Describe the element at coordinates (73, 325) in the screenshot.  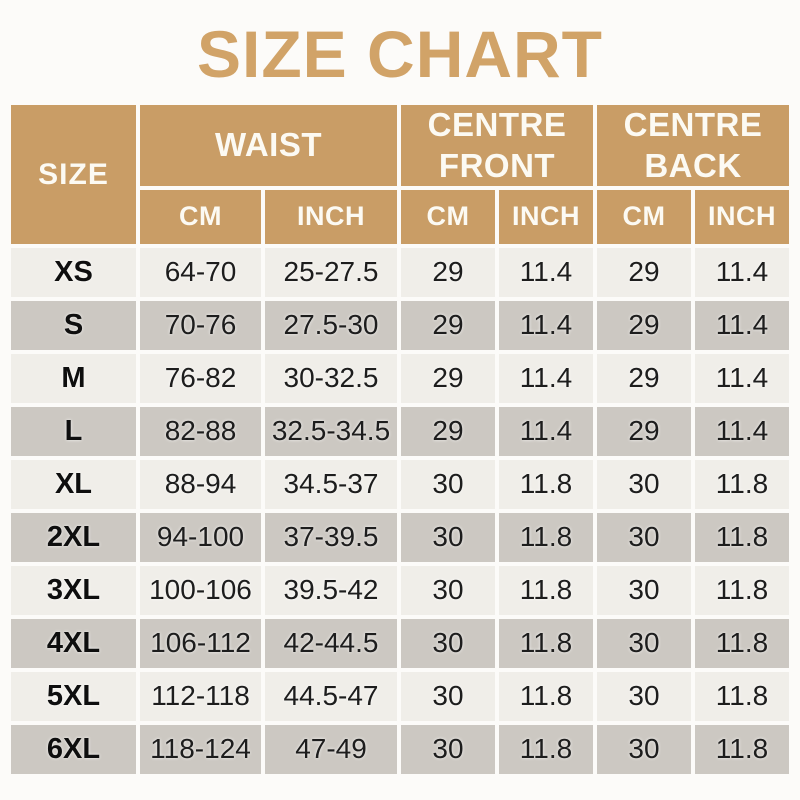
I see `size-cell: S` at that location.